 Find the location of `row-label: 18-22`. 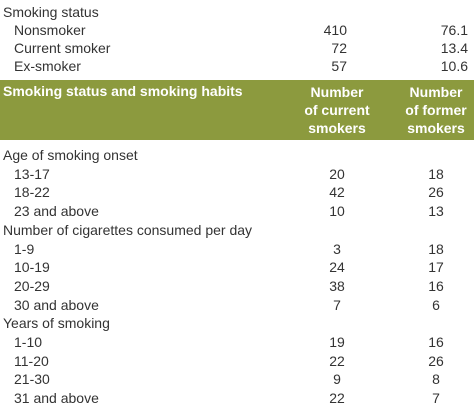

row-label: 18-22 is located at coordinates (32, 192).